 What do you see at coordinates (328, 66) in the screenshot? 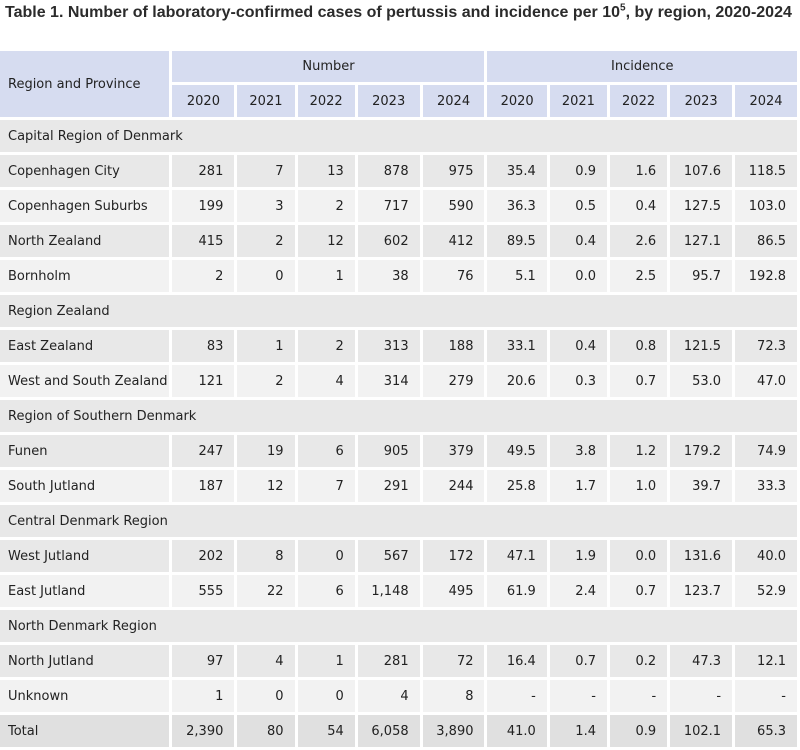
I see `header-number-group: Number` at bounding box center [328, 66].